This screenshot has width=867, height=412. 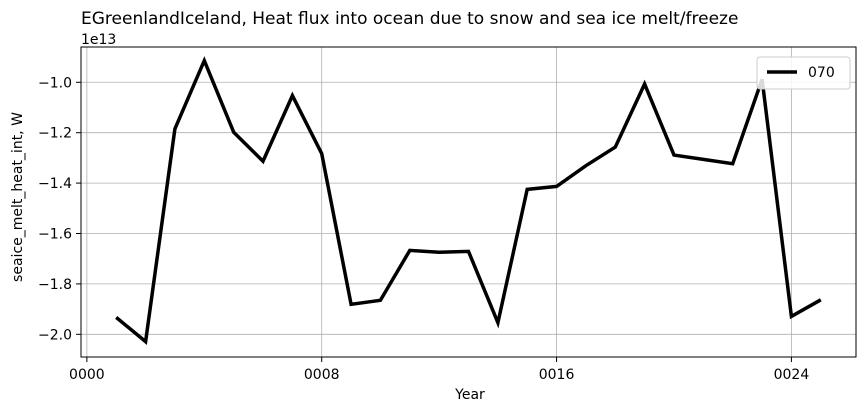 What do you see at coordinates (87, 375) in the screenshot?
I see `x-tick-label: 0000` at bounding box center [87, 375].